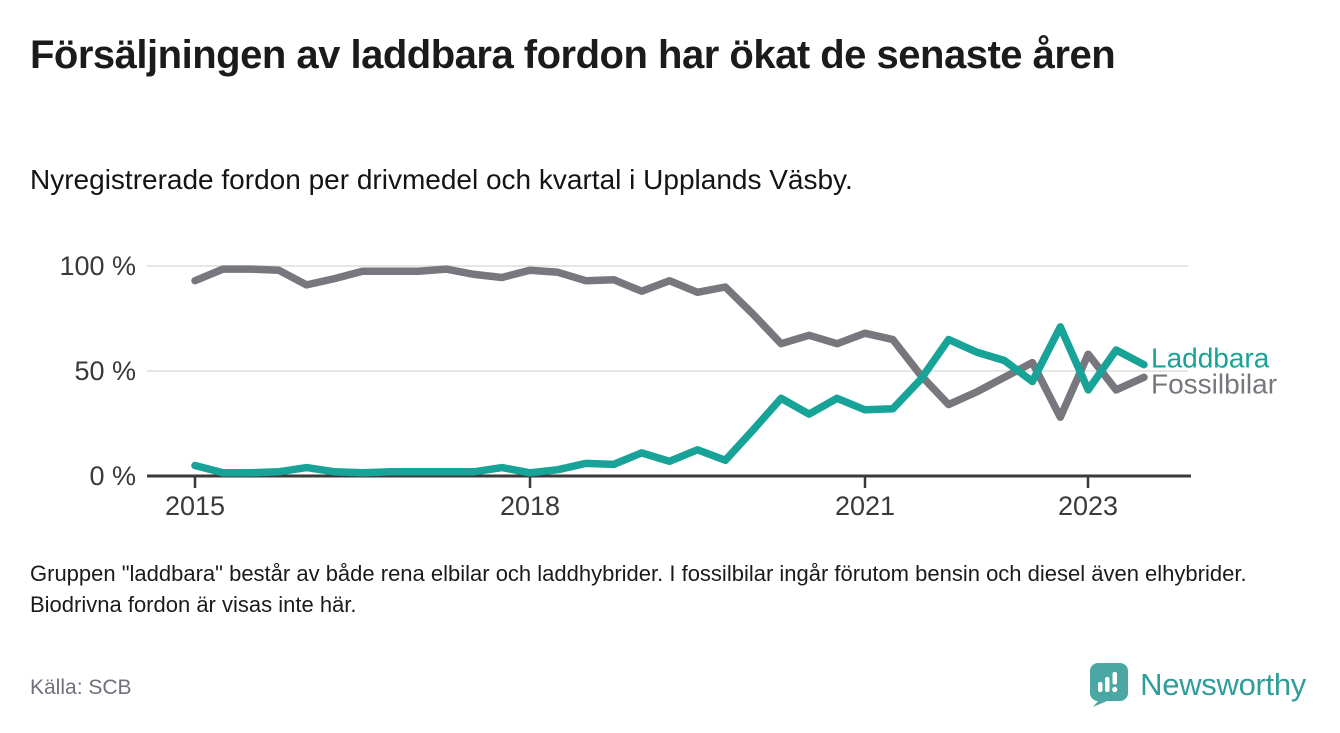 The height and width of the screenshot is (733, 1340). I want to click on x-tick-label-2015: 2015, so click(195, 506).